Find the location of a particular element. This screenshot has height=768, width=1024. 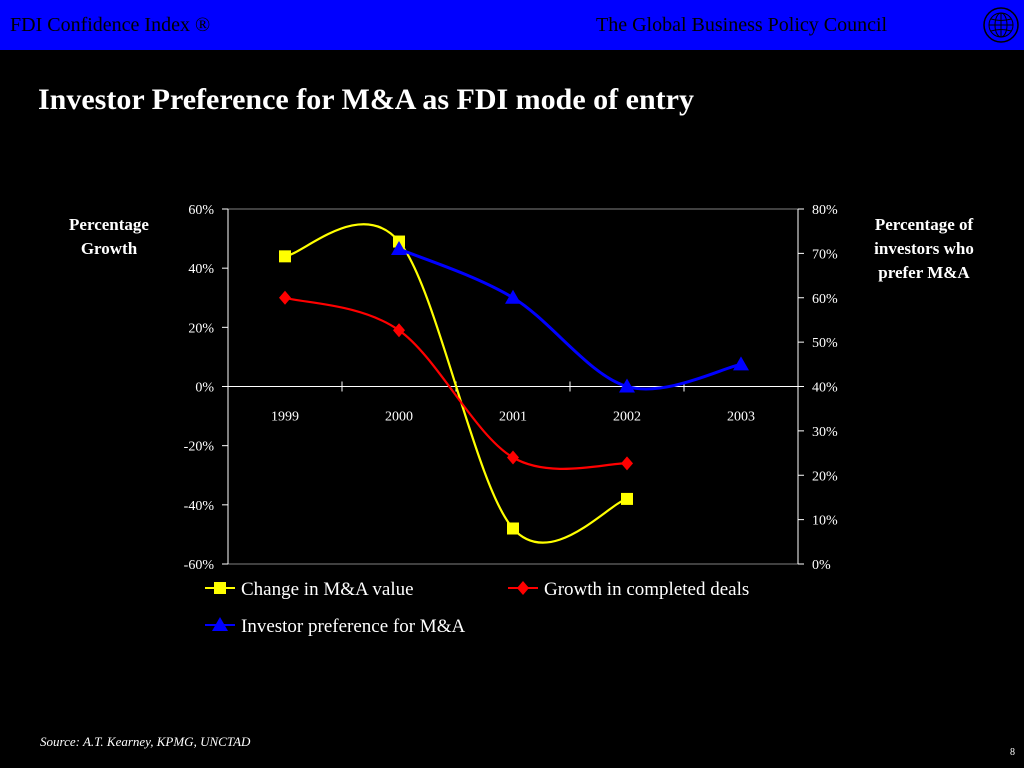

right-axis-tick-label: 20% is located at coordinates (825, 476).